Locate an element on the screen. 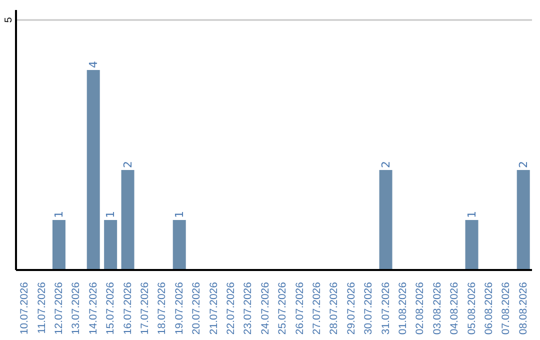  x-tick-label: 02.08.2026 is located at coordinates (420, 308).